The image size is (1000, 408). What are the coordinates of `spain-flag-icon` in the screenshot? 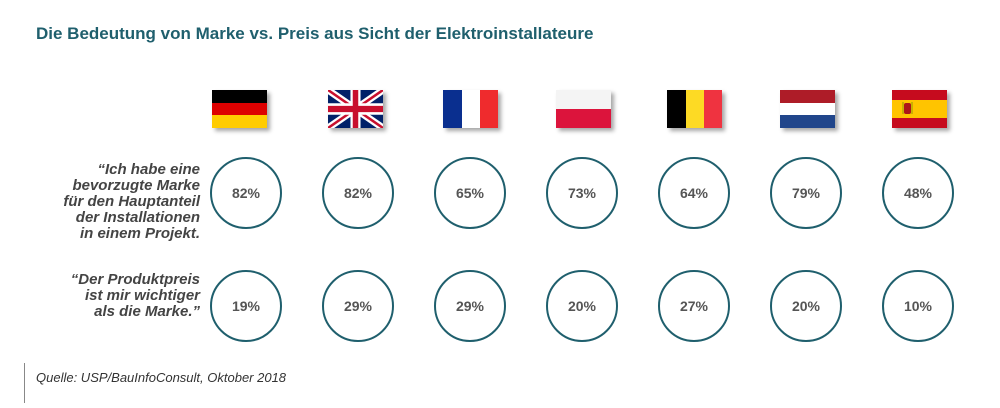 It's located at (919, 109).